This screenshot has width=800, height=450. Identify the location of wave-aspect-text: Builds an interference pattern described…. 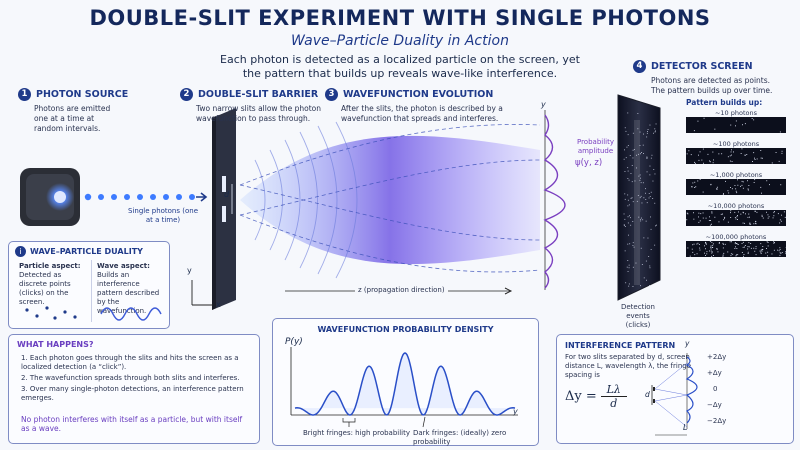
(128, 293).